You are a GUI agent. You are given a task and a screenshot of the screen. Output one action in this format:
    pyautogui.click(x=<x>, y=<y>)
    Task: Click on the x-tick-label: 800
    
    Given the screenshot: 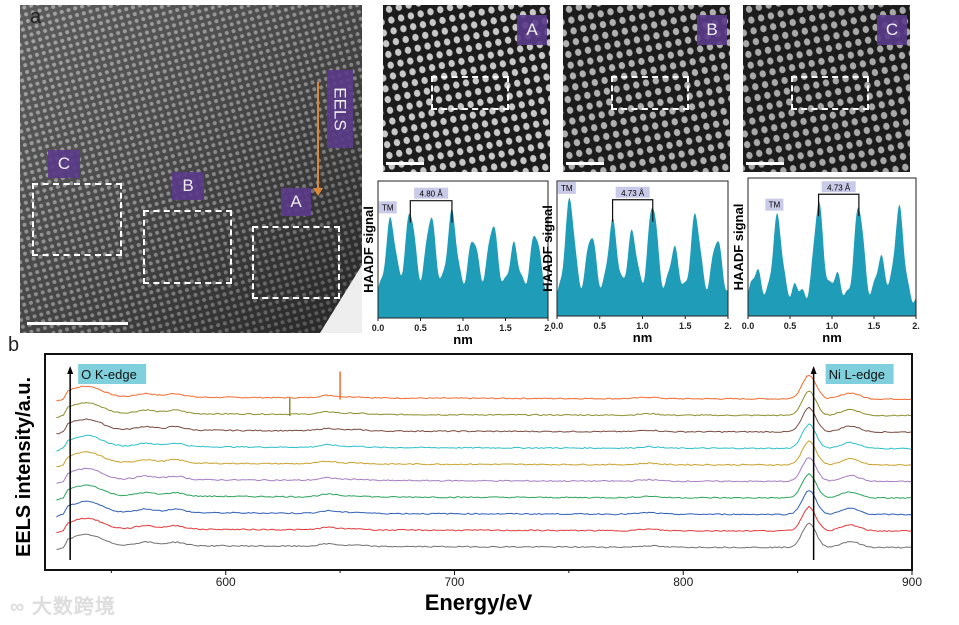 What is the action you would take?
    pyautogui.click(x=683, y=582)
    